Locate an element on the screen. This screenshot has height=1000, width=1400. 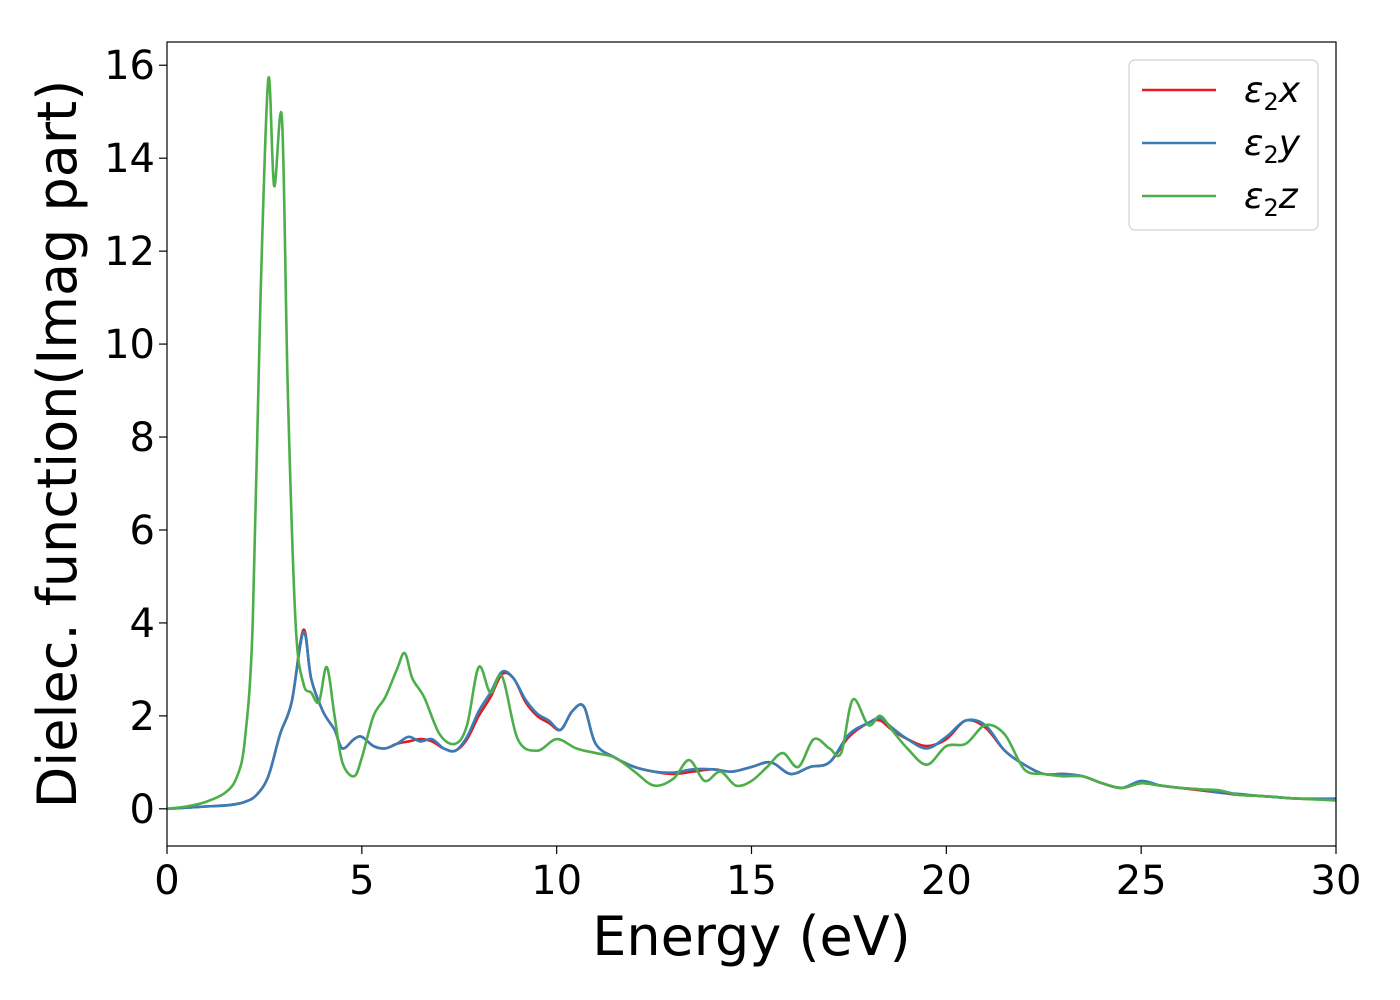
x-axis-label: Energy (eV) is located at coordinates (751, 936).